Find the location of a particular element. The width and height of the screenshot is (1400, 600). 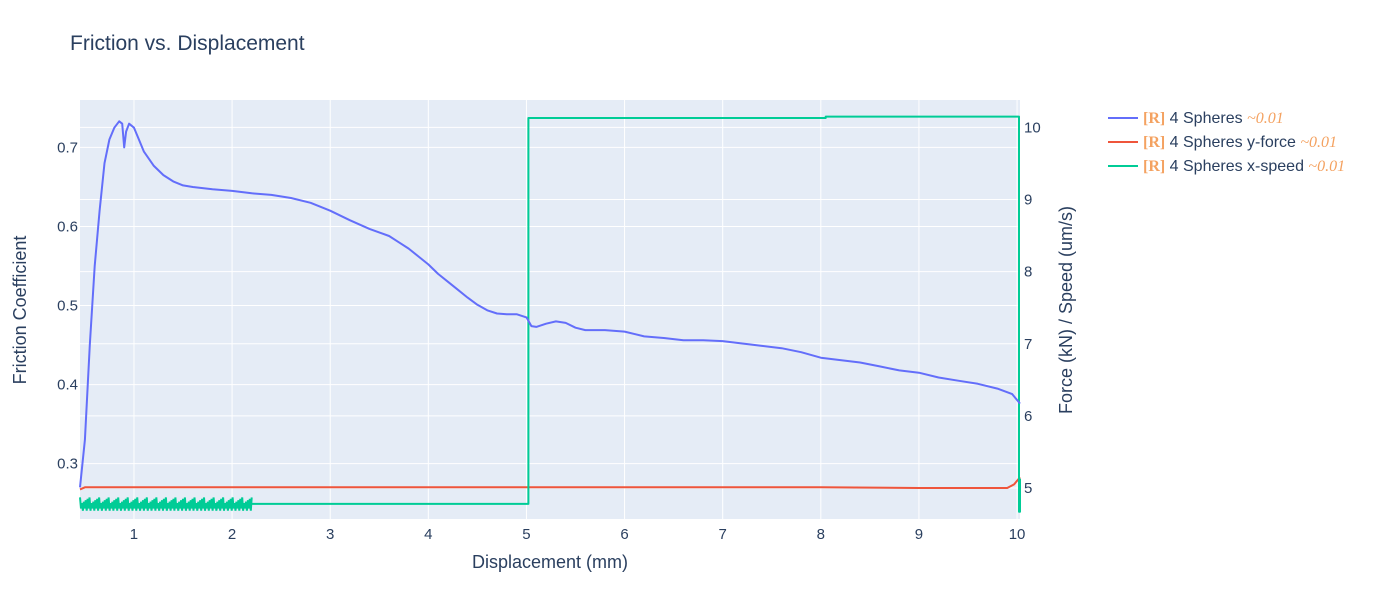

legend-item: [R] 4 Spheres ~0.01 is located at coordinates (1196, 118).